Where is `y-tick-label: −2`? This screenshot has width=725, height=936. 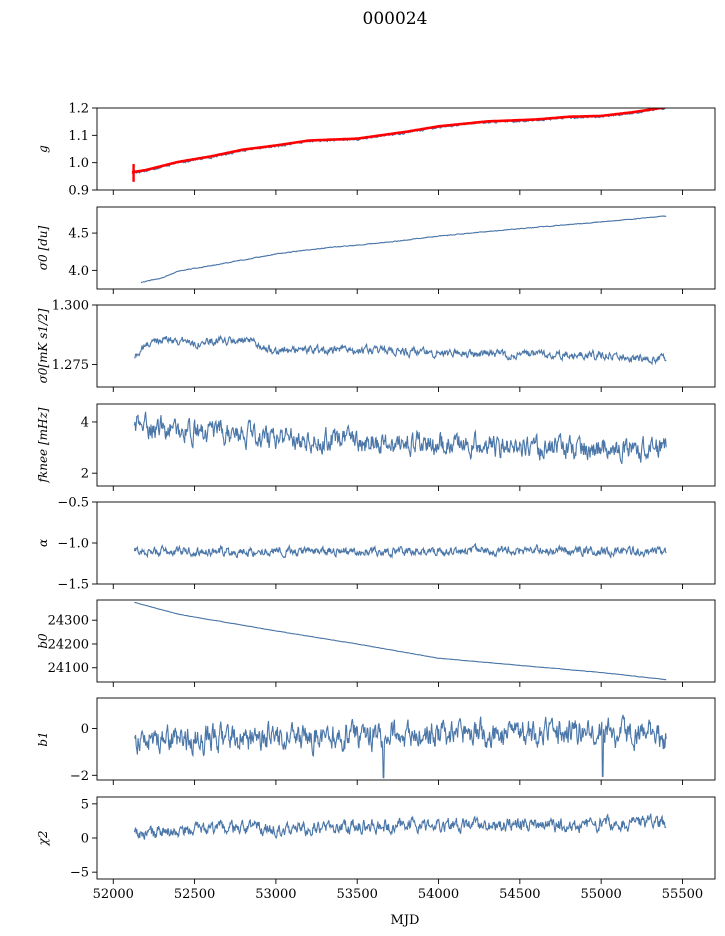 y-tick-label: −2 is located at coordinates (79, 776).